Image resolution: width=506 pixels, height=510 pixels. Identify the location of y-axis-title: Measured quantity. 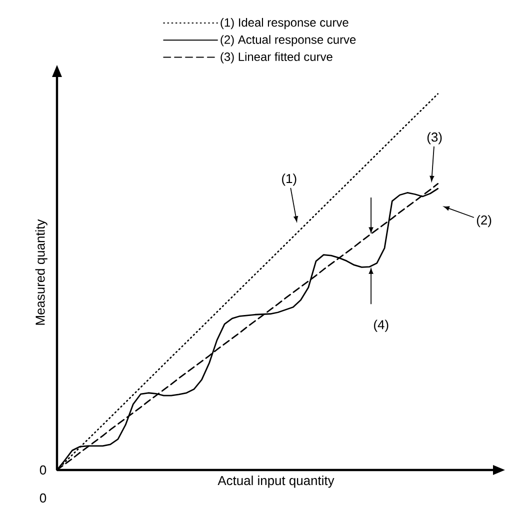
(41, 272).